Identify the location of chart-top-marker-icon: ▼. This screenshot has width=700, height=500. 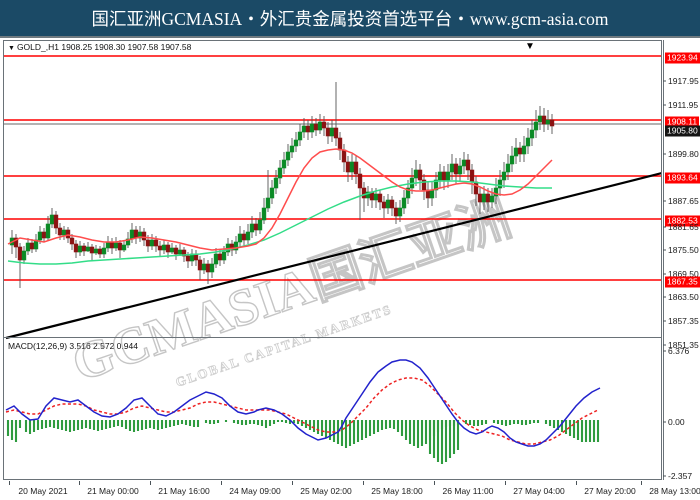
(530, 46).